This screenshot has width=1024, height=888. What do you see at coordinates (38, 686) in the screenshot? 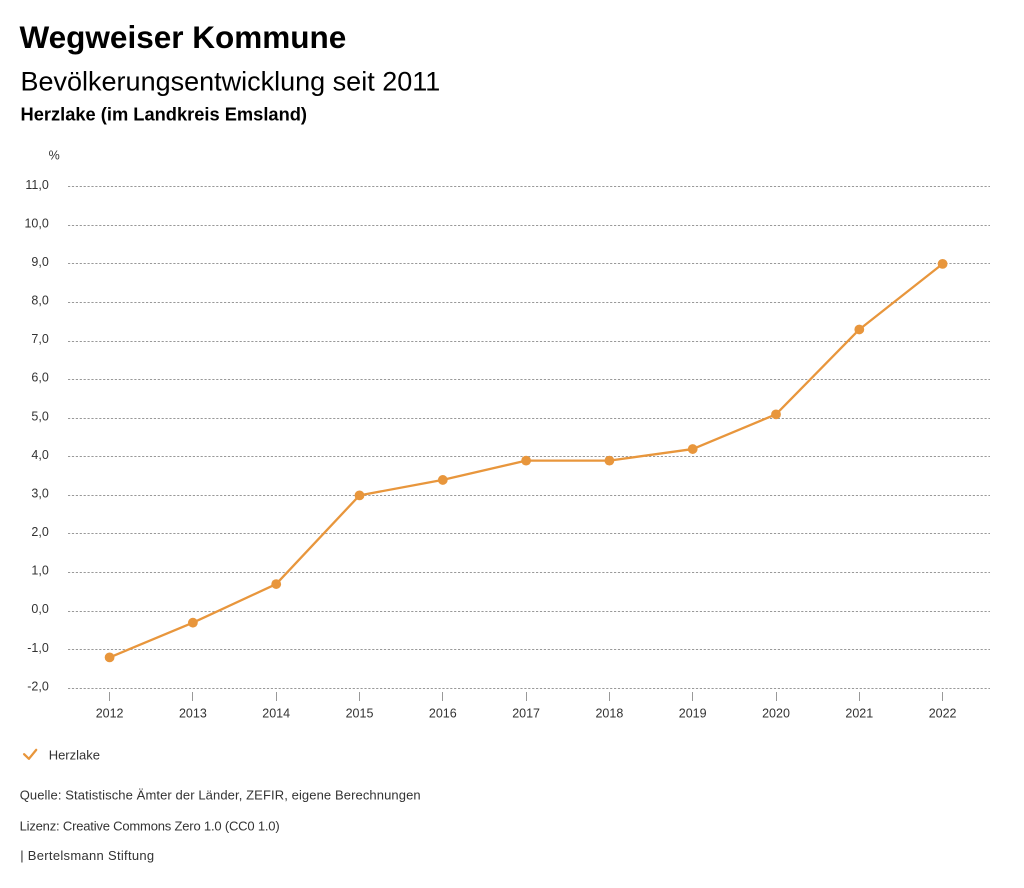
I see `svg-text: -2,0` at bounding box center [38, 686].